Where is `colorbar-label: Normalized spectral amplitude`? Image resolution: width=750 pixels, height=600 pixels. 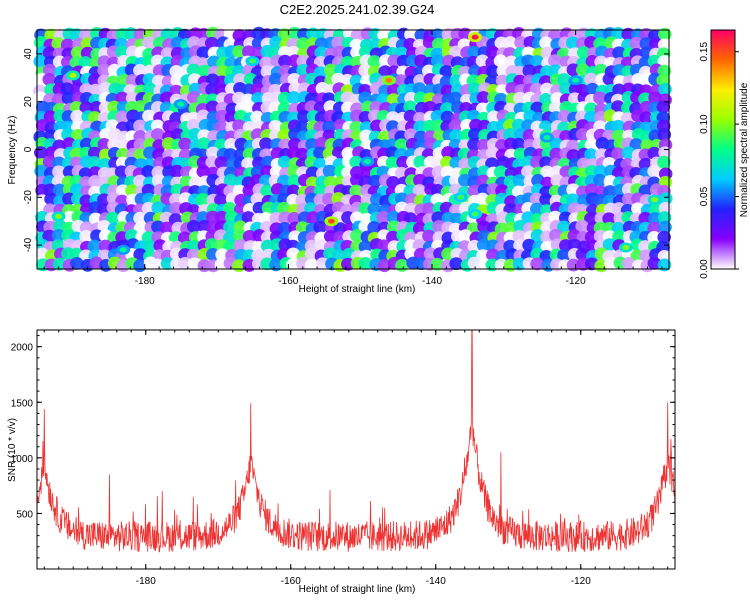 colorbar-label: Normalized spectral amplitude is located at coordinates (744, 149).